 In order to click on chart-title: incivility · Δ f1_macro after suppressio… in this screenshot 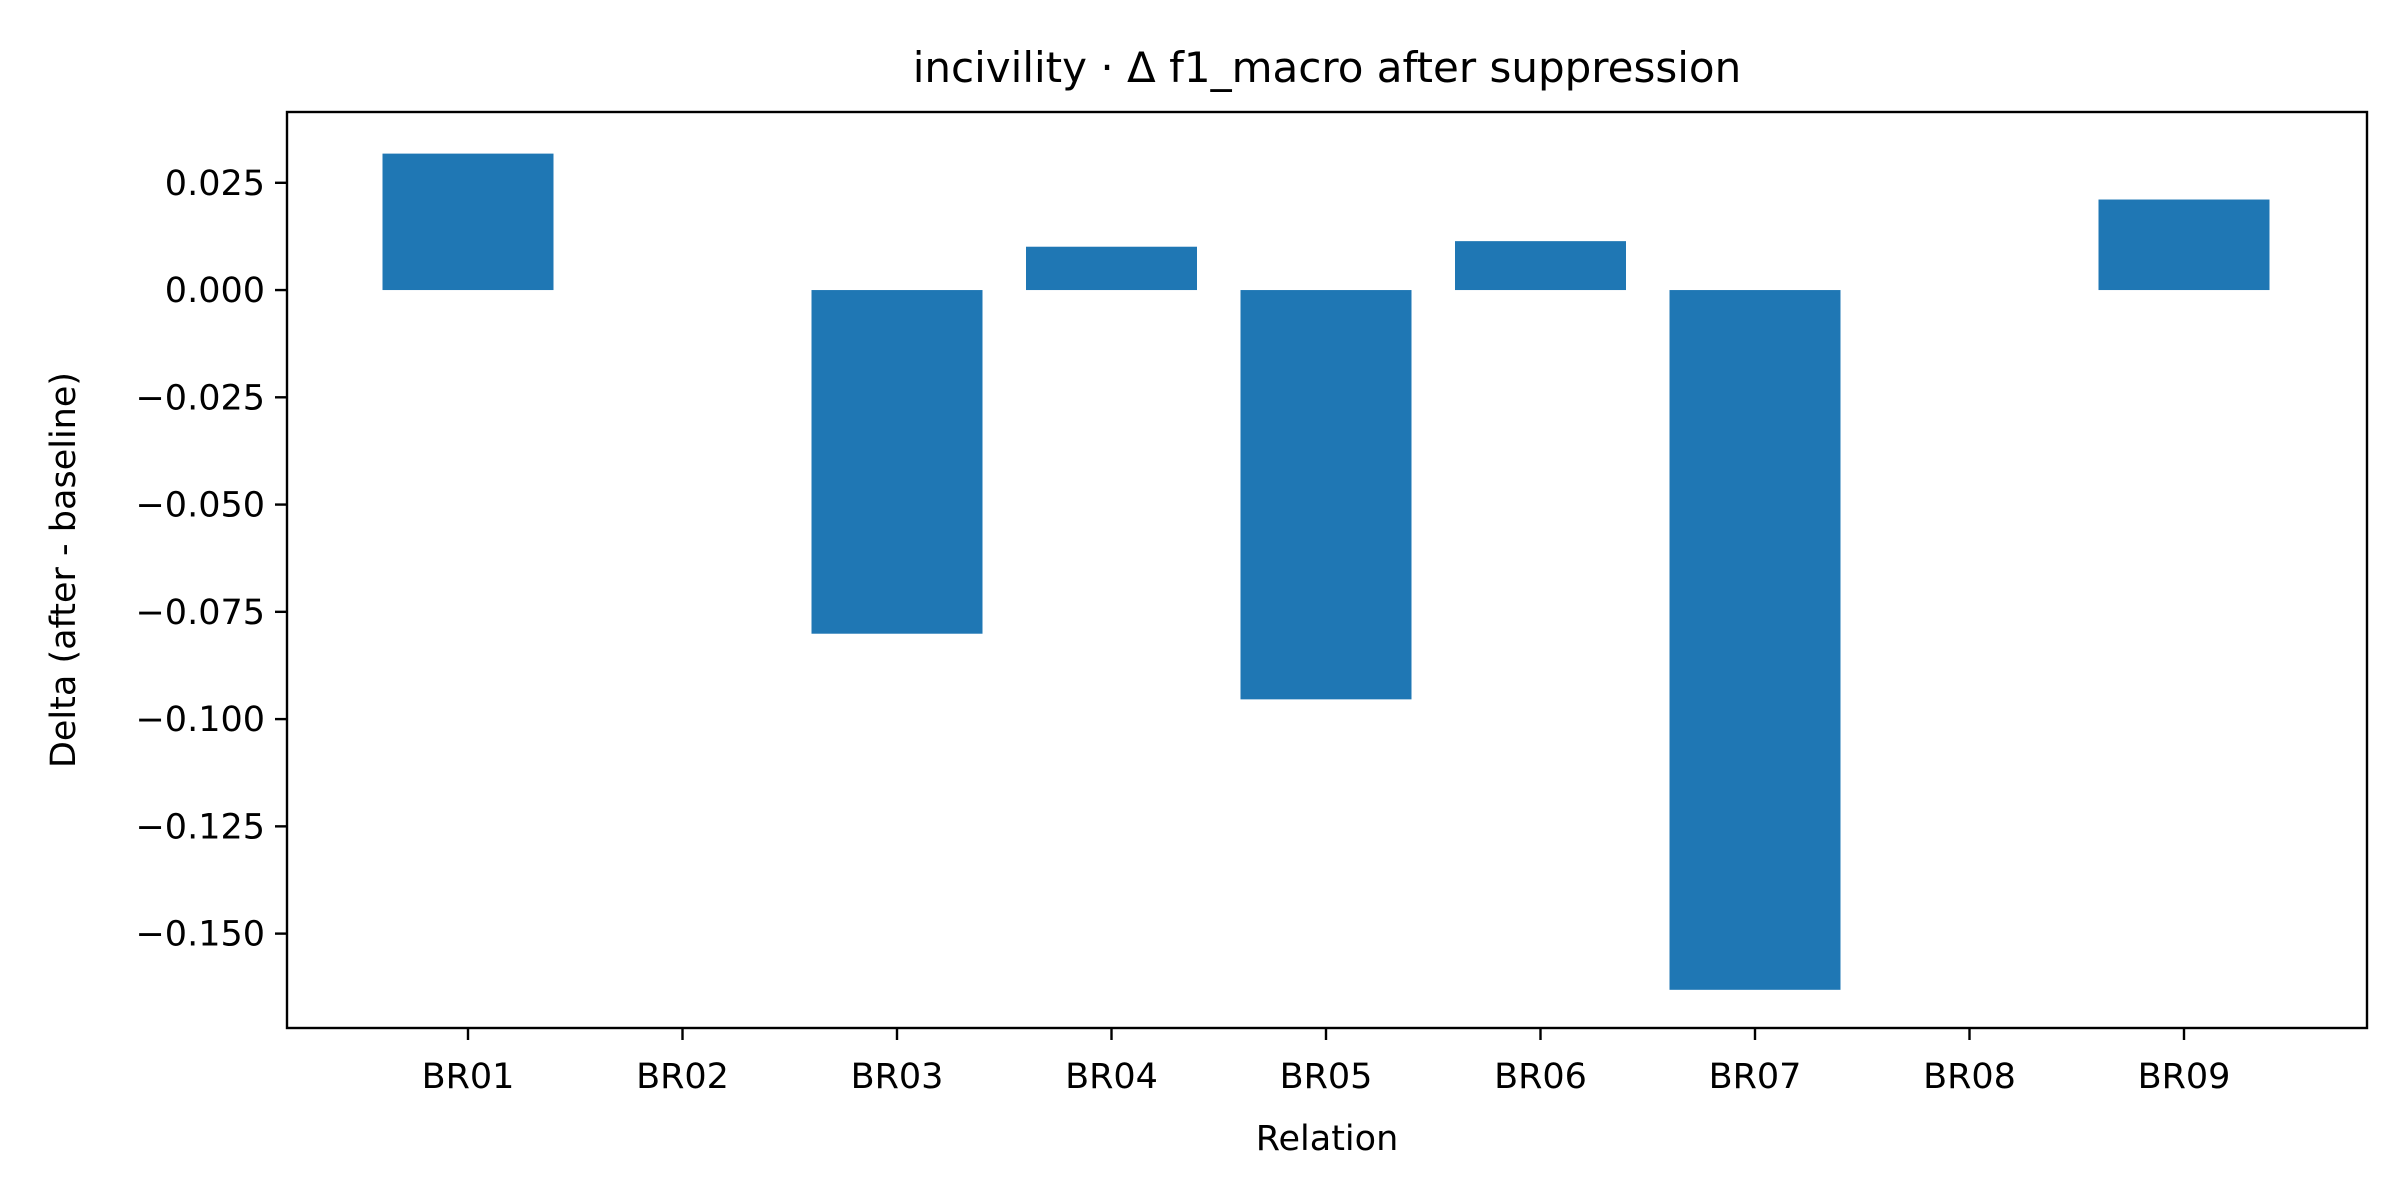, I will do `click(1327, 67)`.